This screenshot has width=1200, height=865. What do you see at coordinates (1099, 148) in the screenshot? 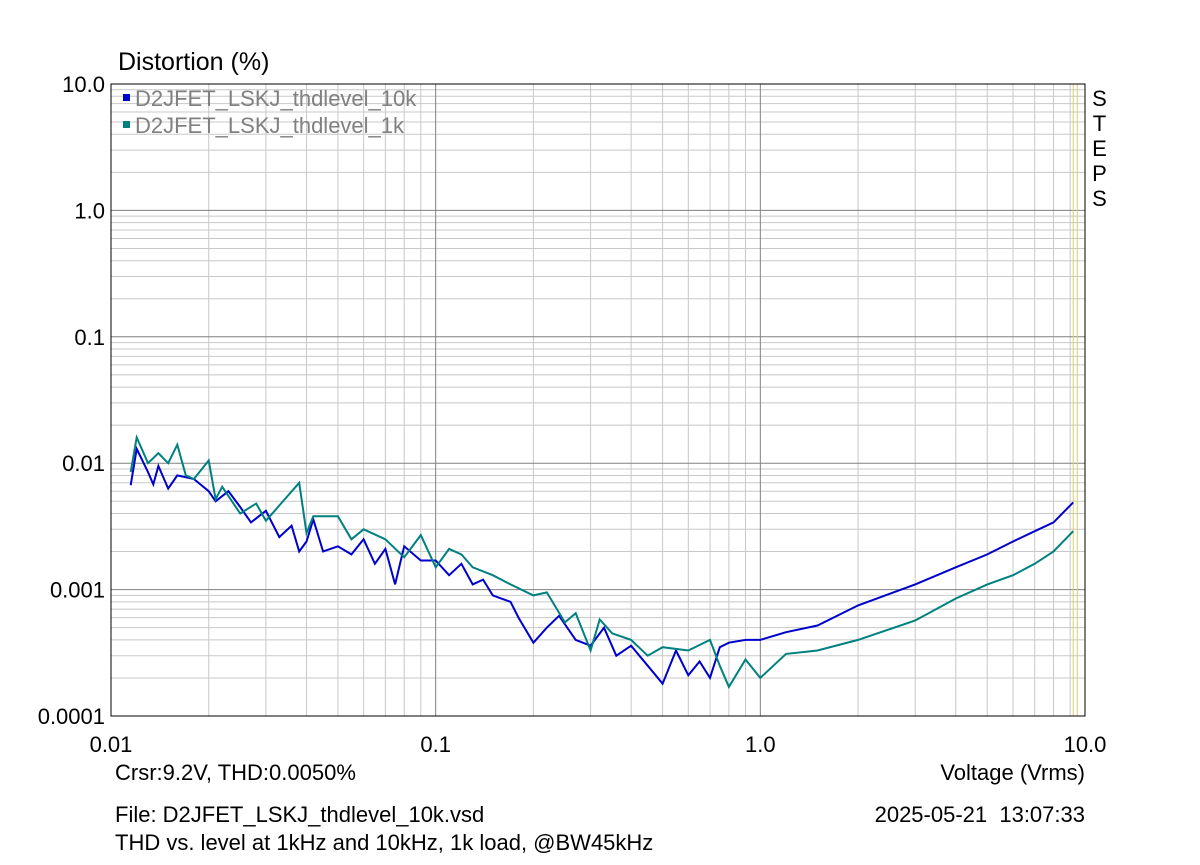
I see `steps-label: STEPS` at bounding box center [1099, 148].